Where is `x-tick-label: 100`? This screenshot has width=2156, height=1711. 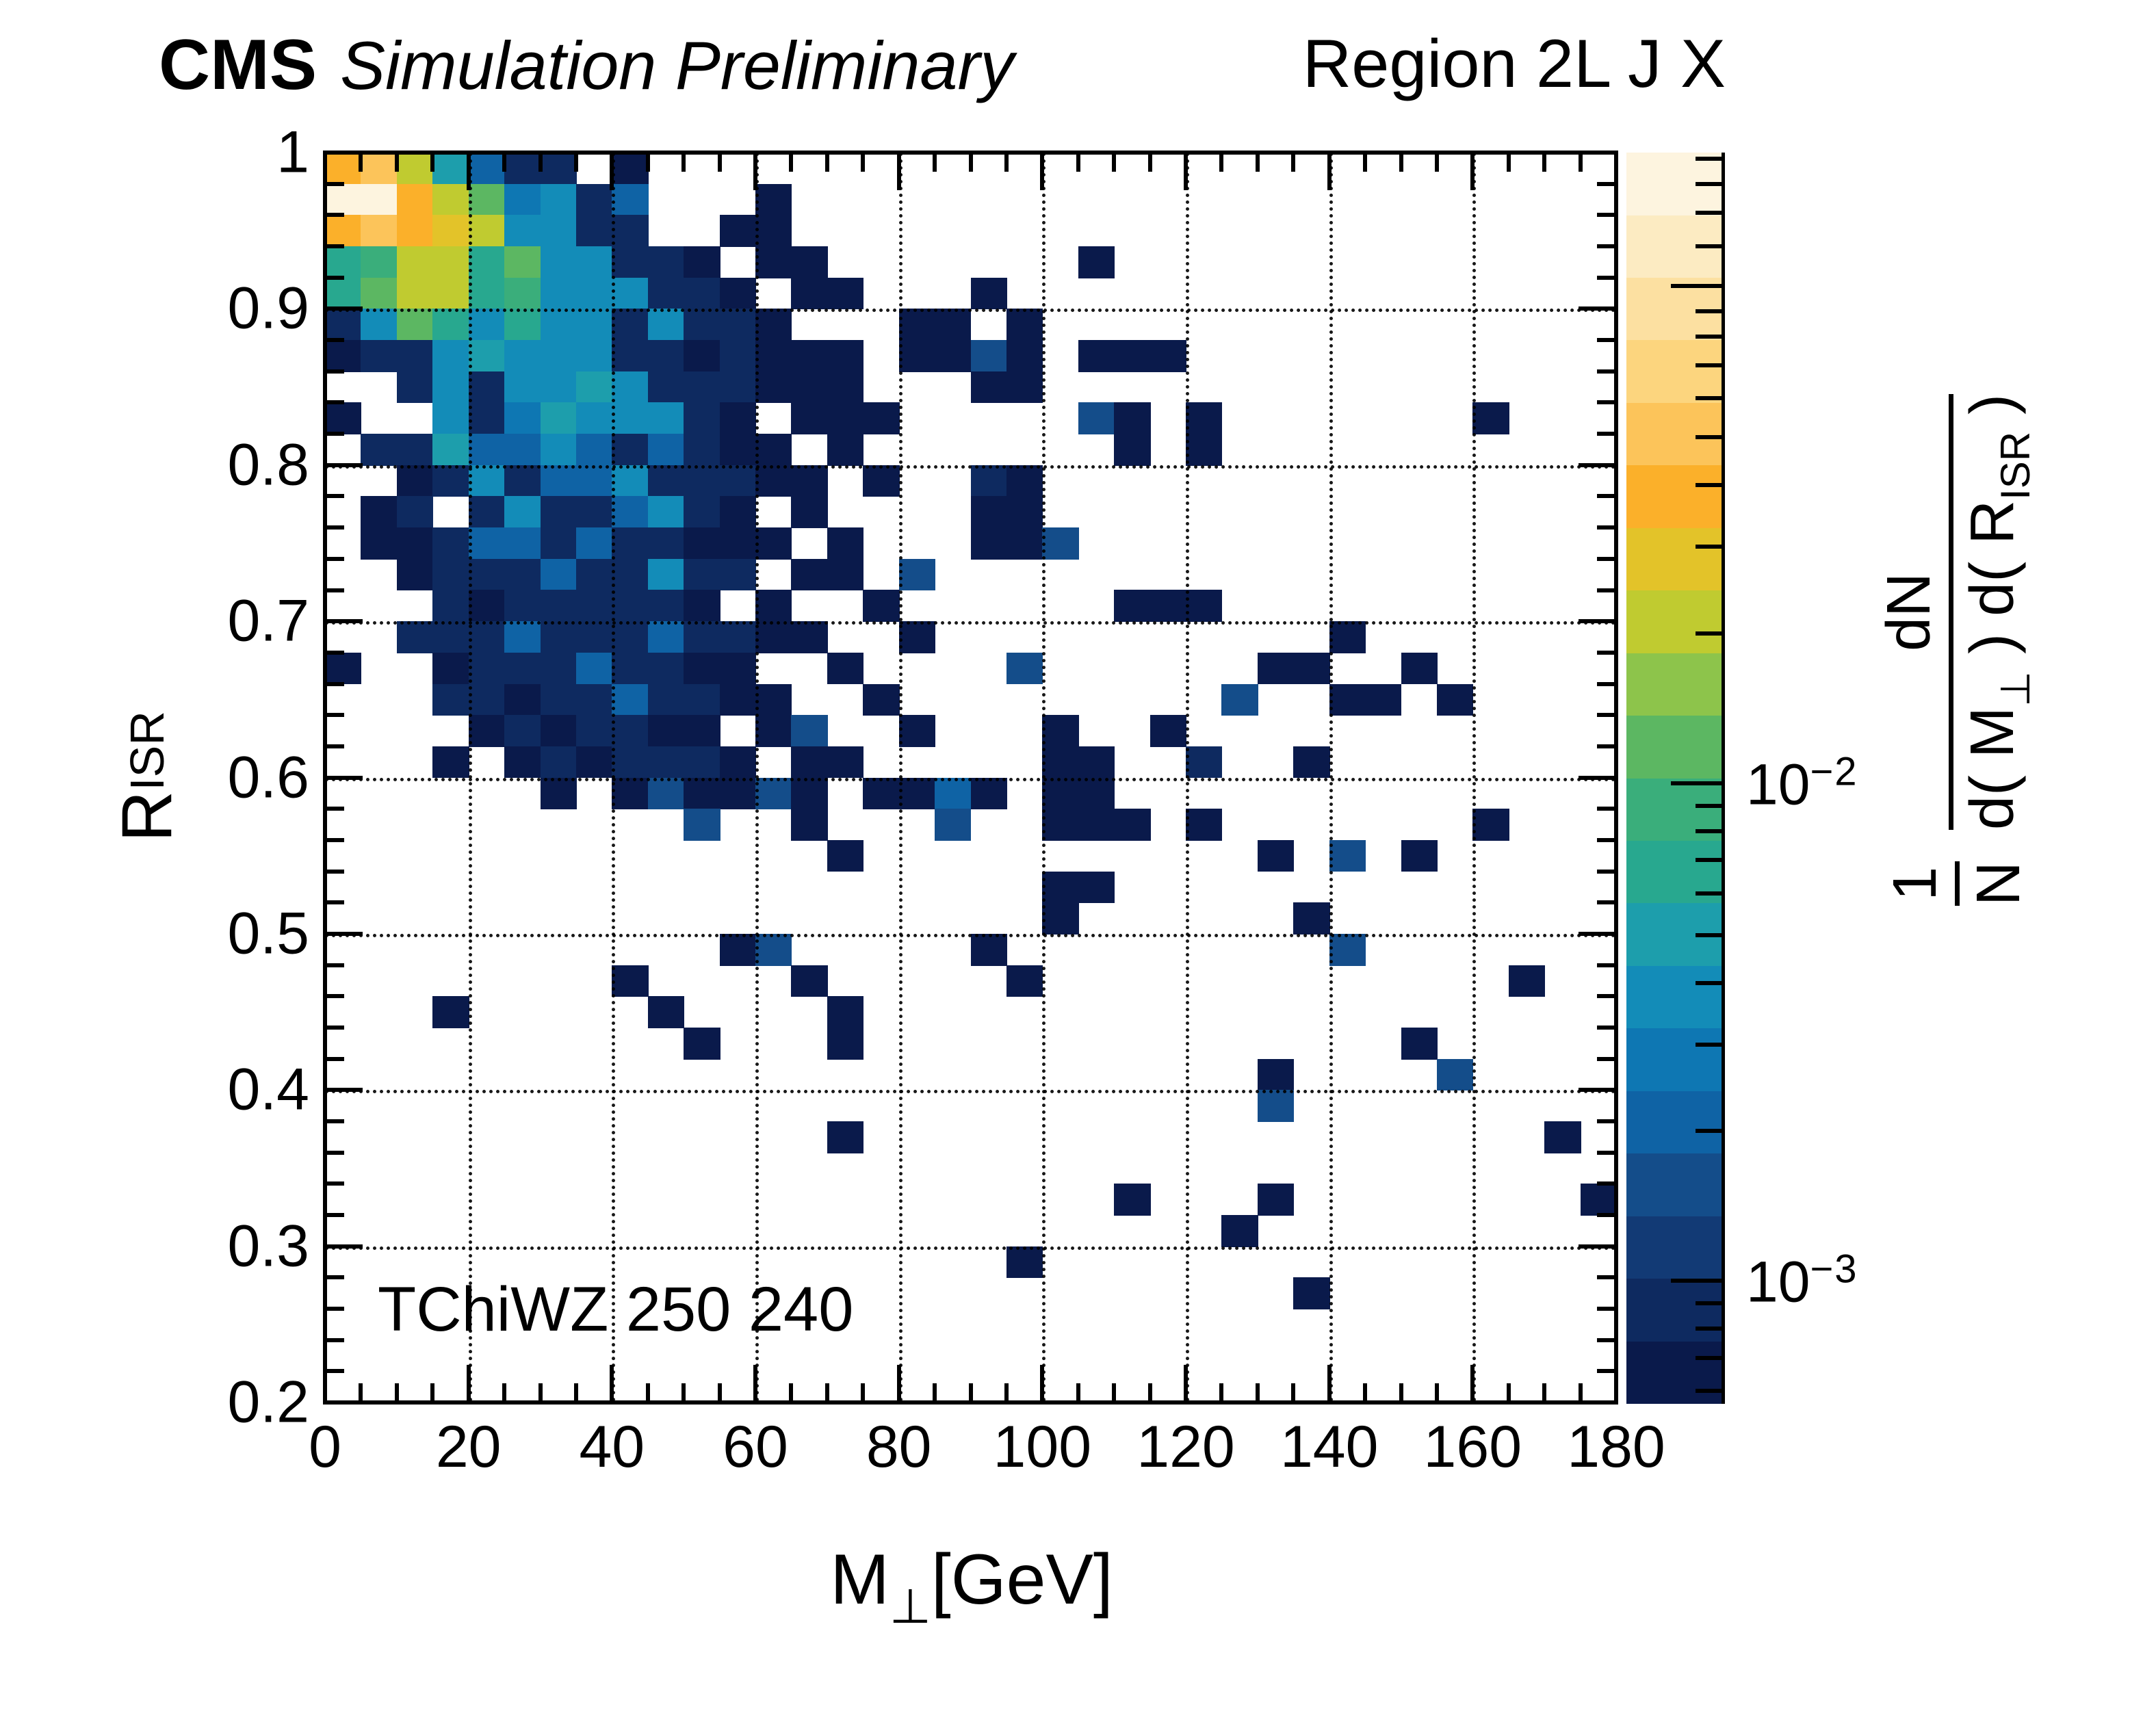
x-tick-label: 100 is located at coordinates (1042, 1447).